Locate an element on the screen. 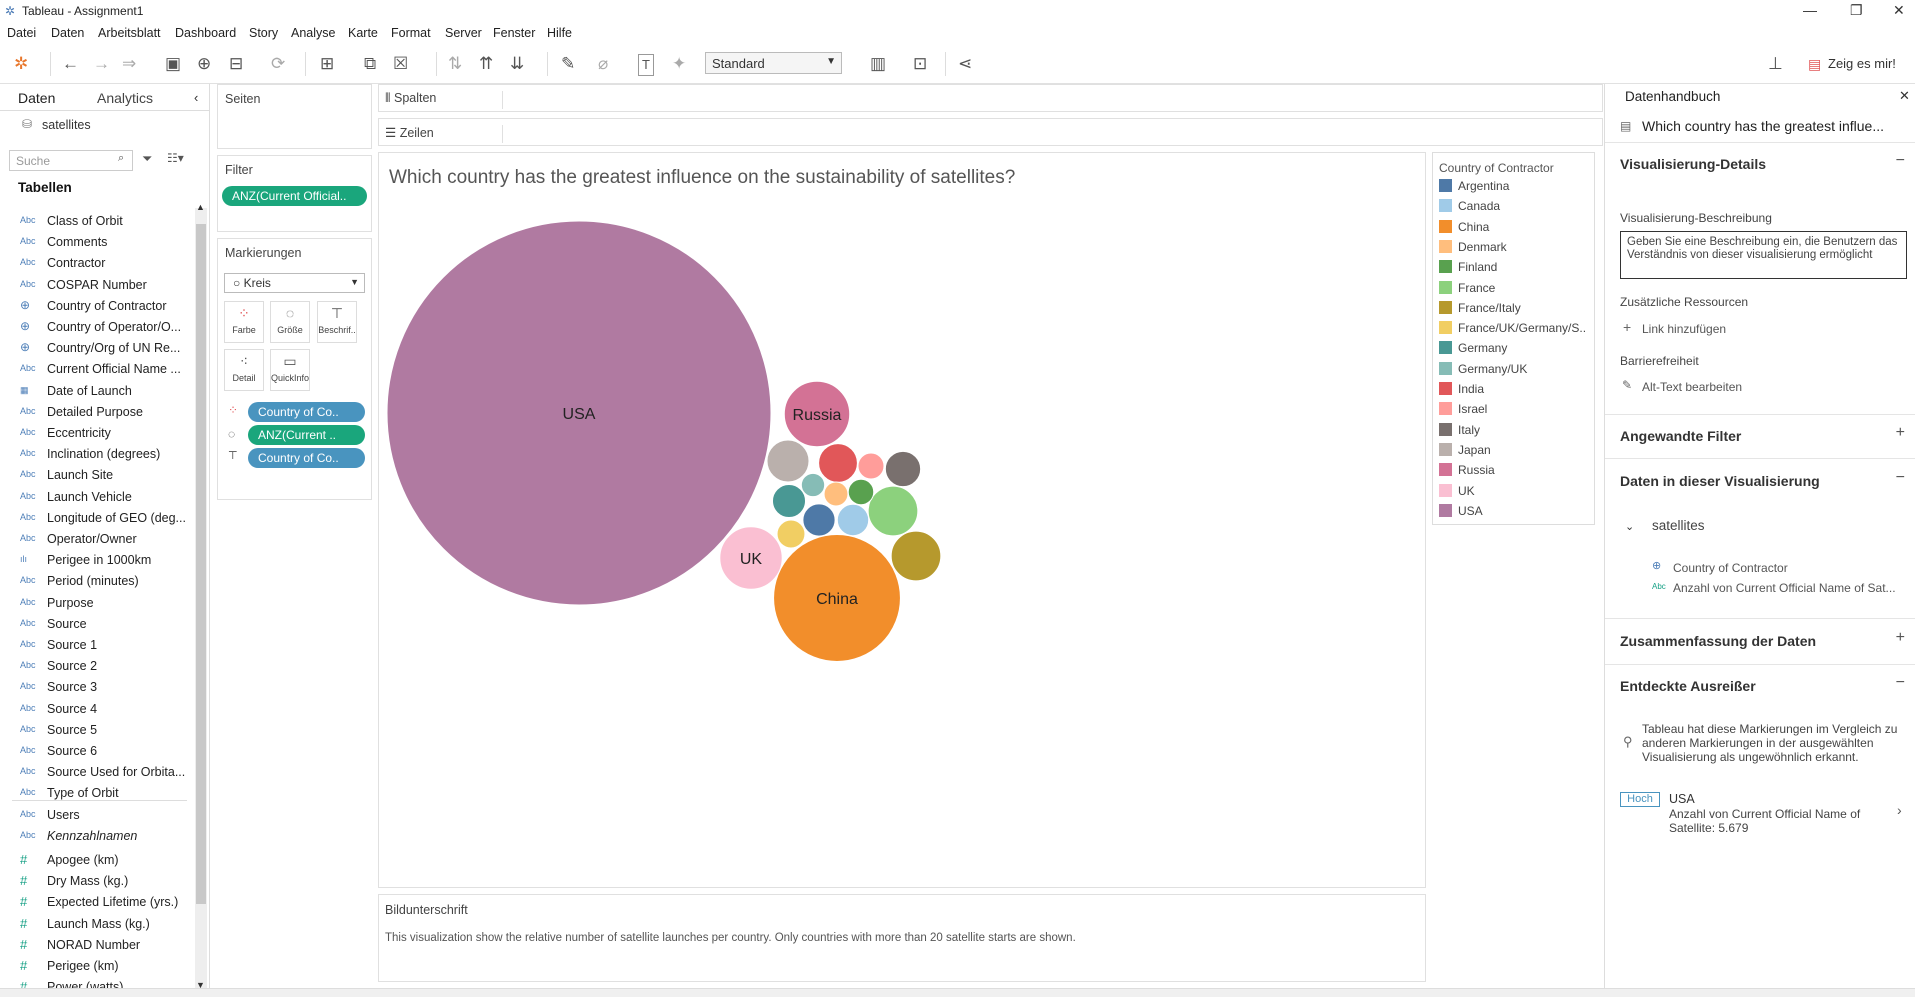 The width and height of the screenshot is (1915, 998). field-item: Abc Source 6 is located at coordinates (95, 751).